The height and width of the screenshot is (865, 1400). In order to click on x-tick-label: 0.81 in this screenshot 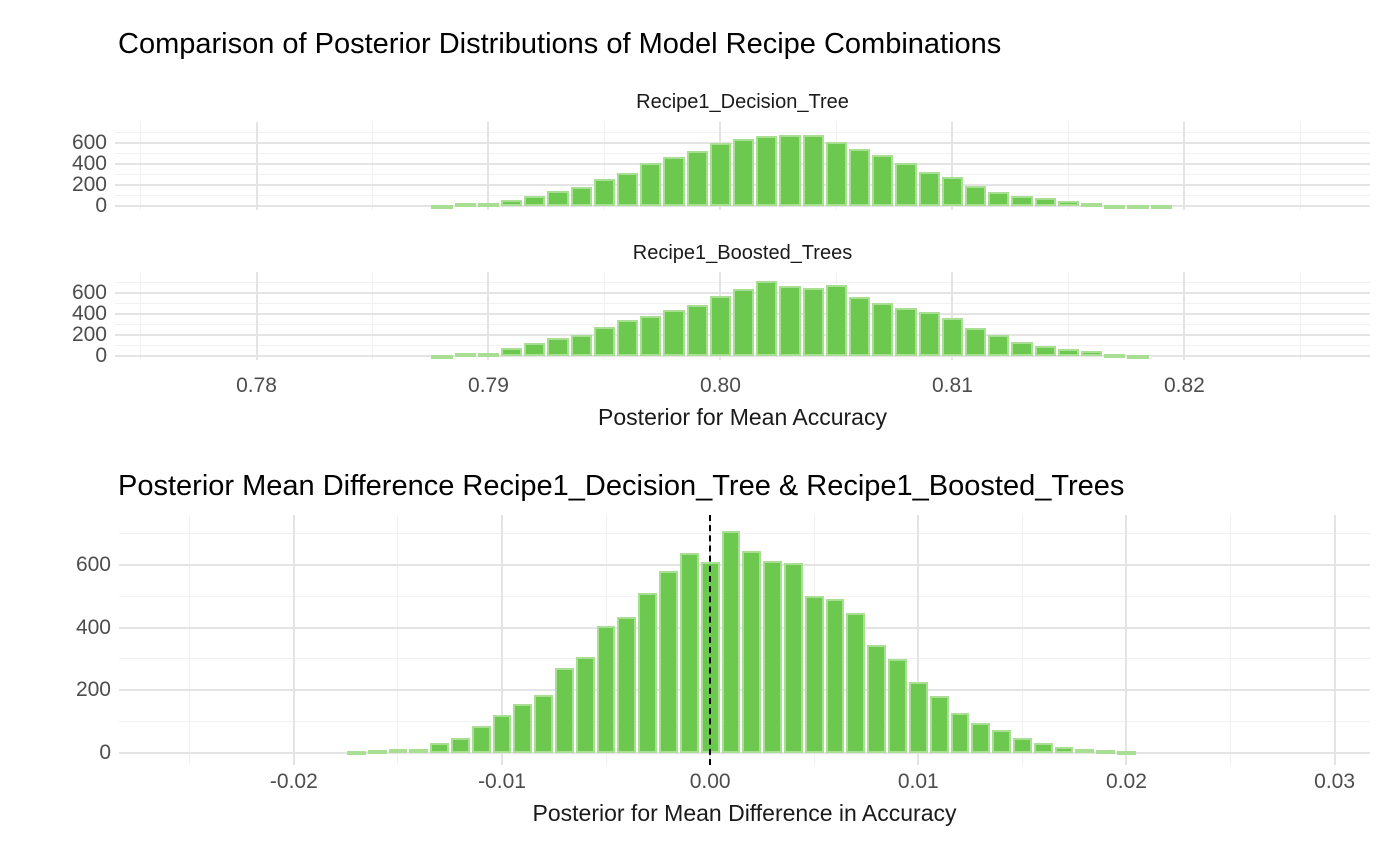, I will do `click(952, 385)`.